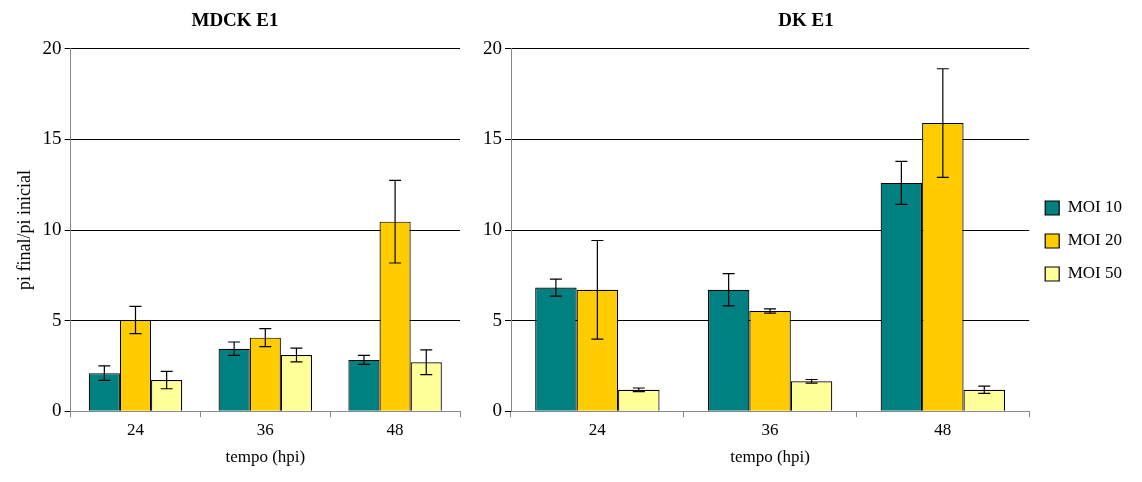 The height and width of the screenshot is (482, 1142). What do you see at coordinates (1095, 207) in the screenshot?
I see `legend-label: MOI 10` at bounding box center [1095, 207].